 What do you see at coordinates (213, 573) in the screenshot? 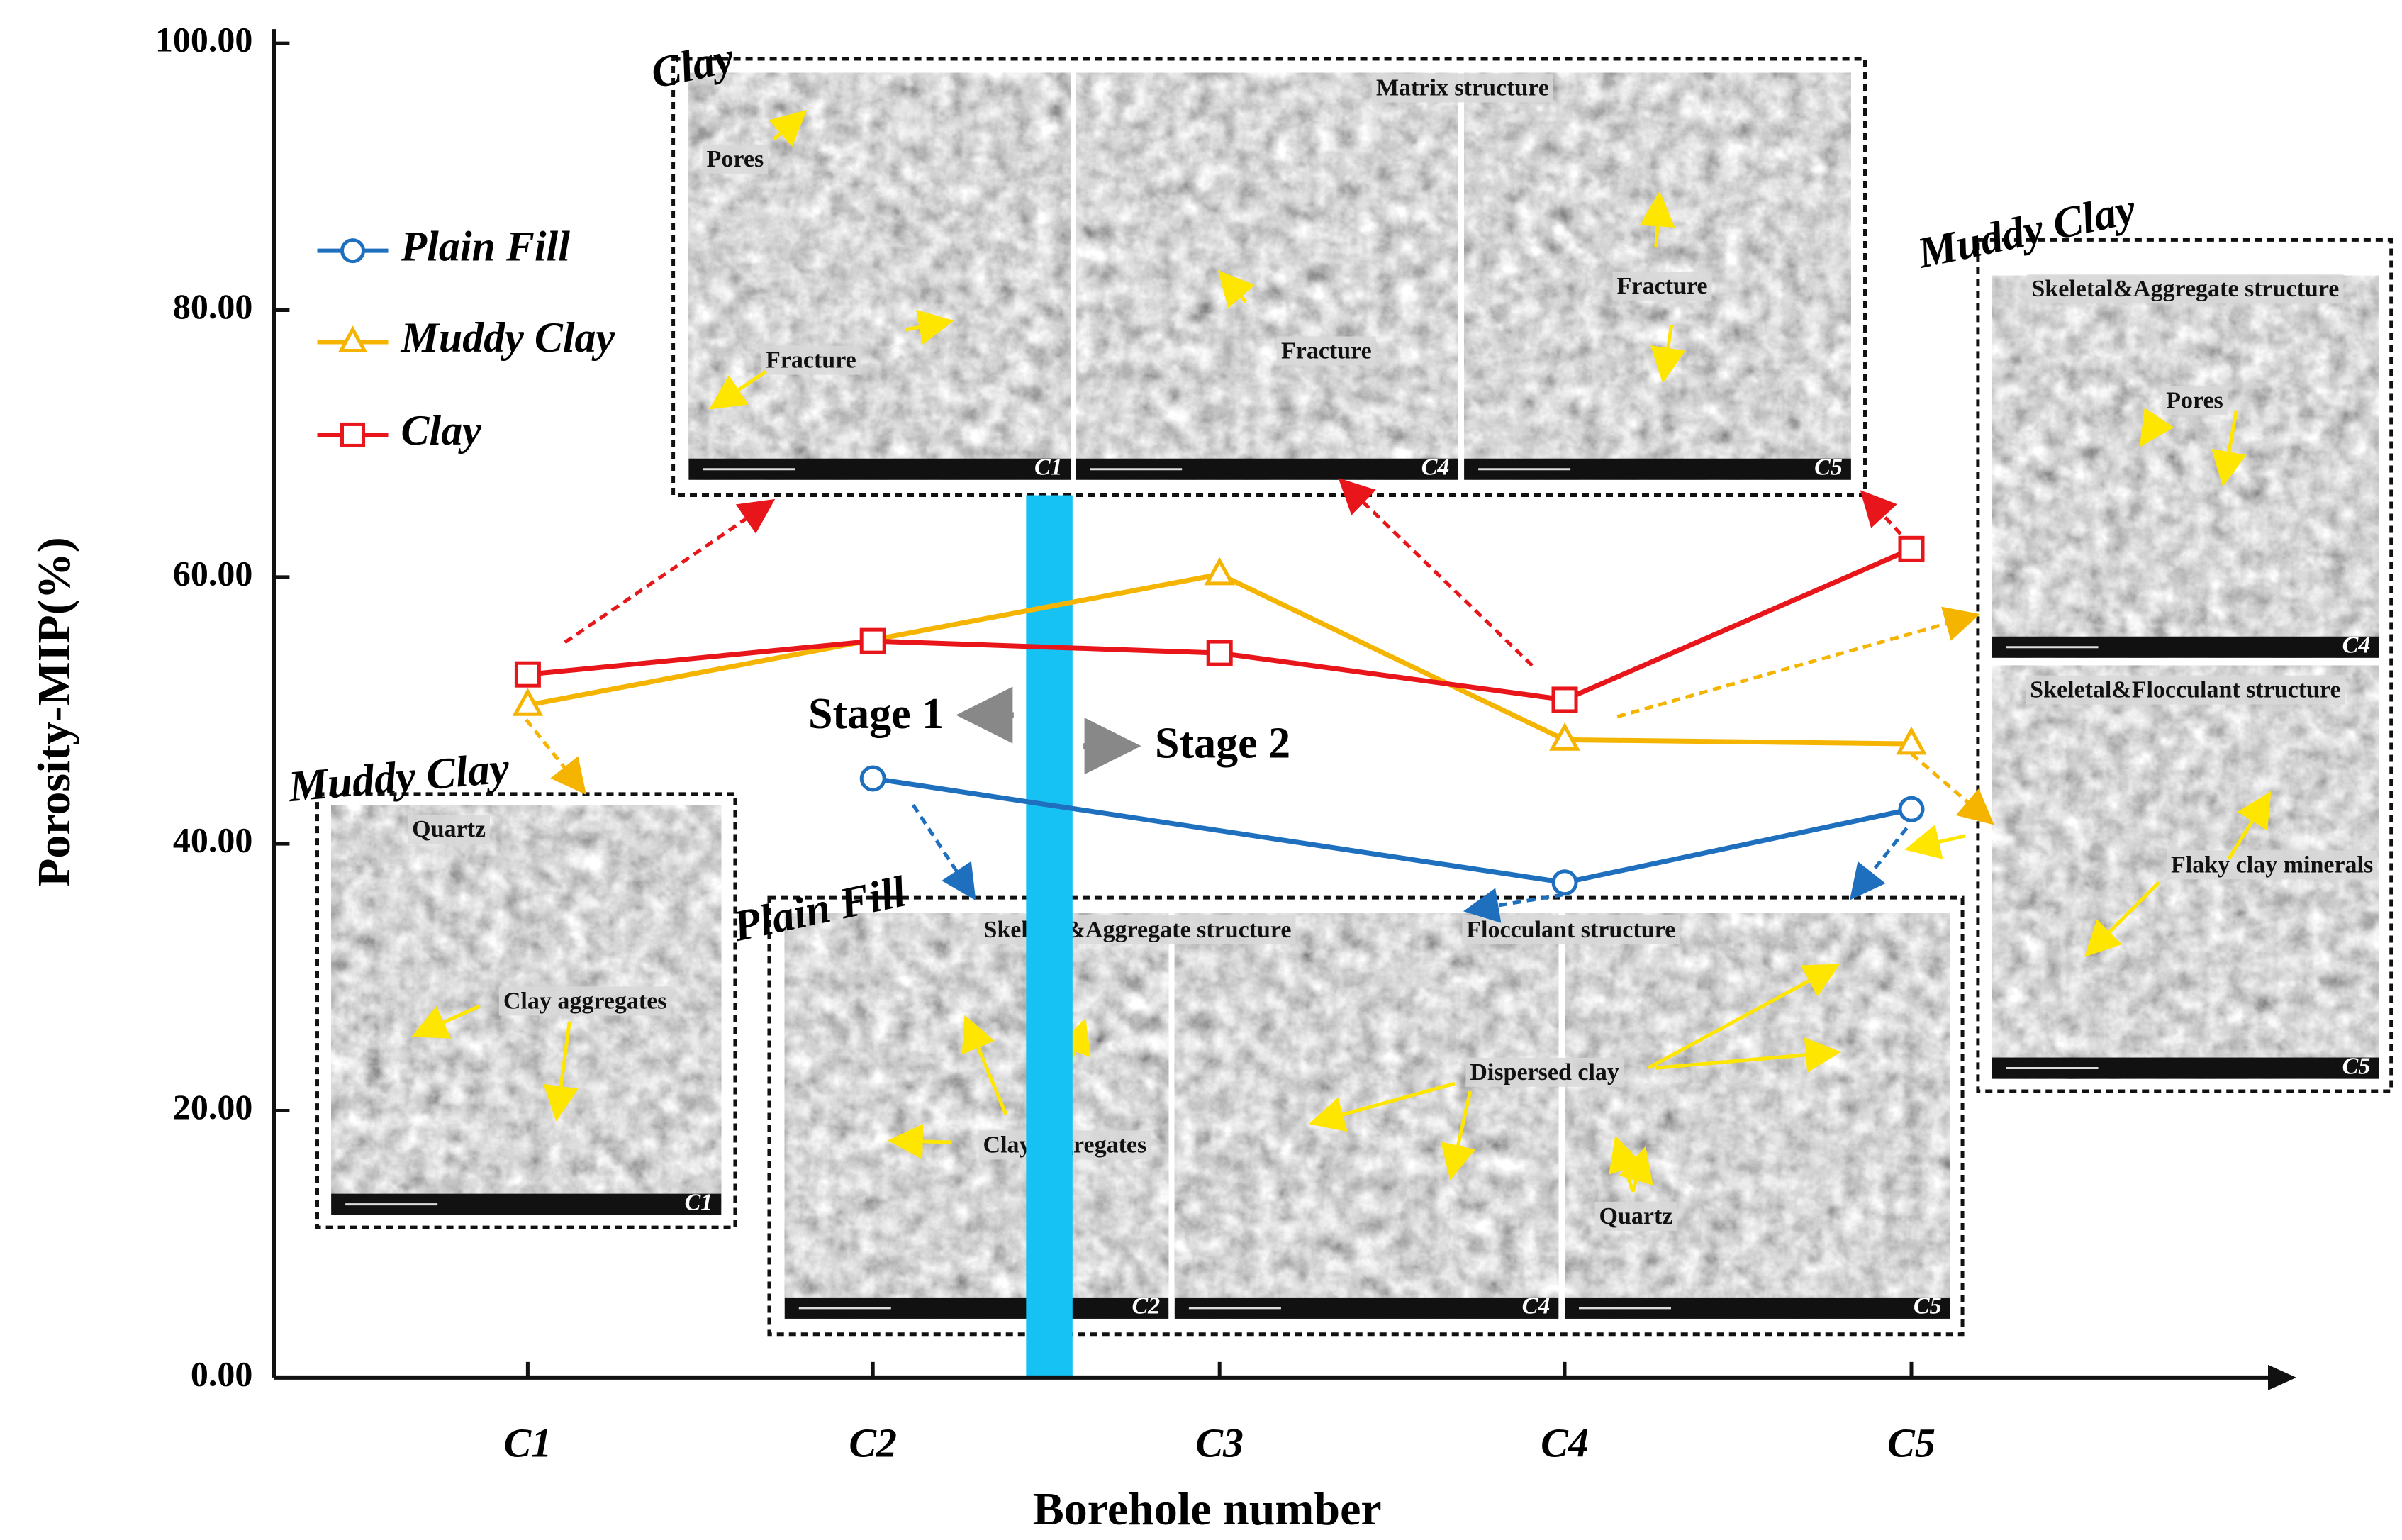
I see `y-tick-label: 60.00` at bounding box center [213, 573].